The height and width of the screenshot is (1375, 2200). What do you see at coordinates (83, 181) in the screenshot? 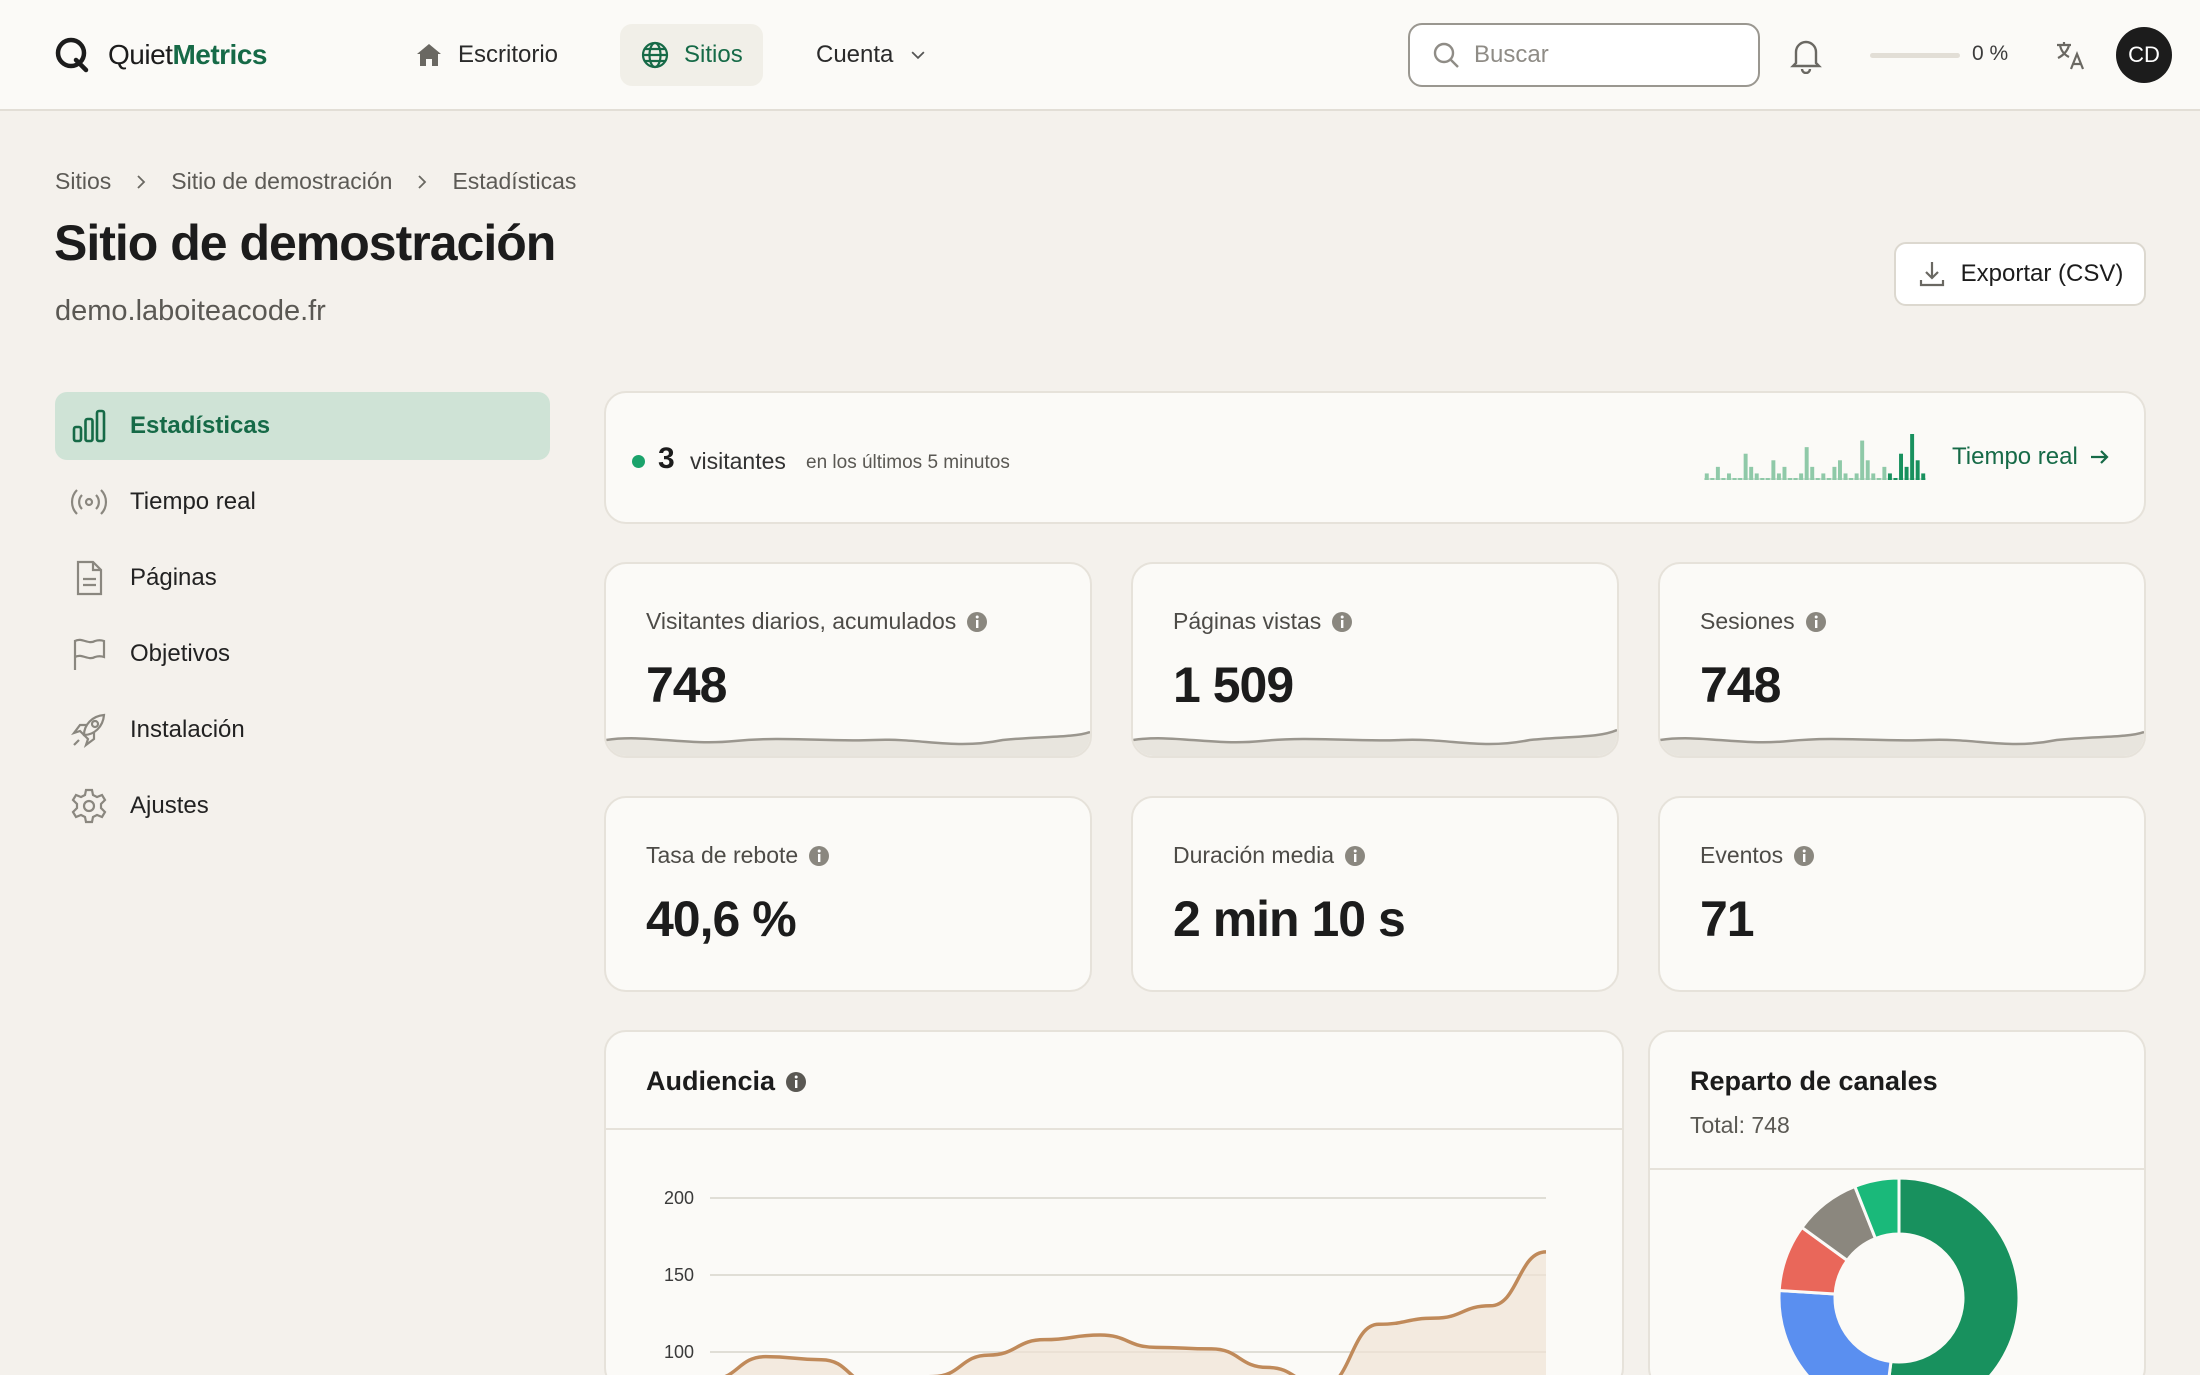
I see `breadcrumb-item-sitios: Sitios` at bounding box center [83, 181].